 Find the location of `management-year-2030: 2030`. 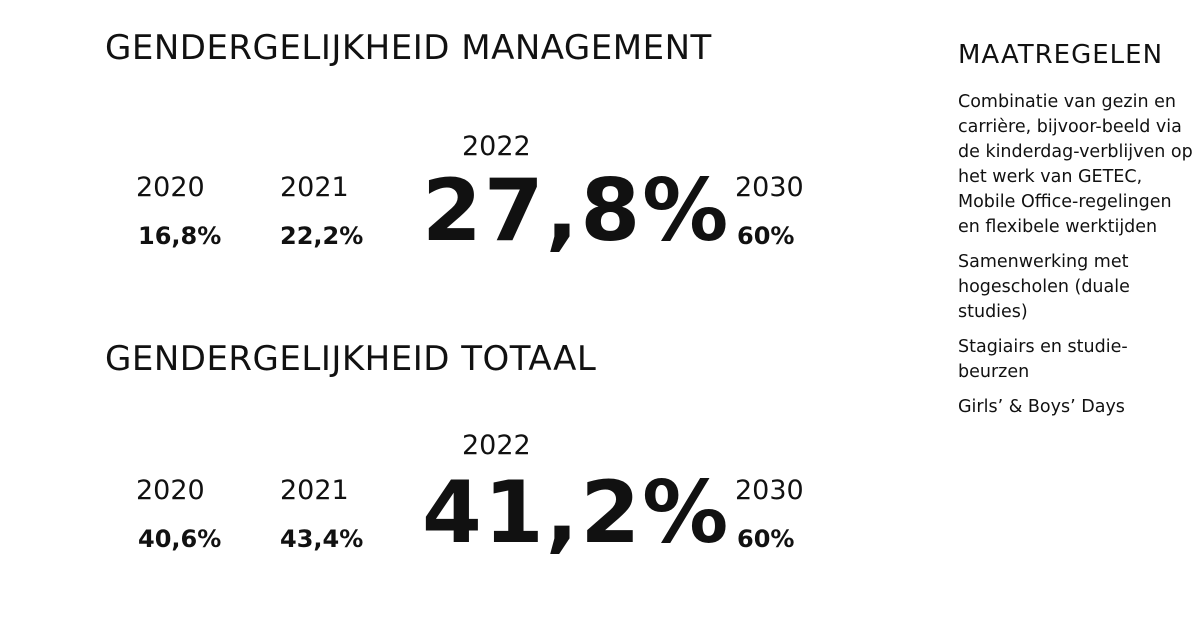

management-year-2030: 2030 is located at coordinates (769, 187).